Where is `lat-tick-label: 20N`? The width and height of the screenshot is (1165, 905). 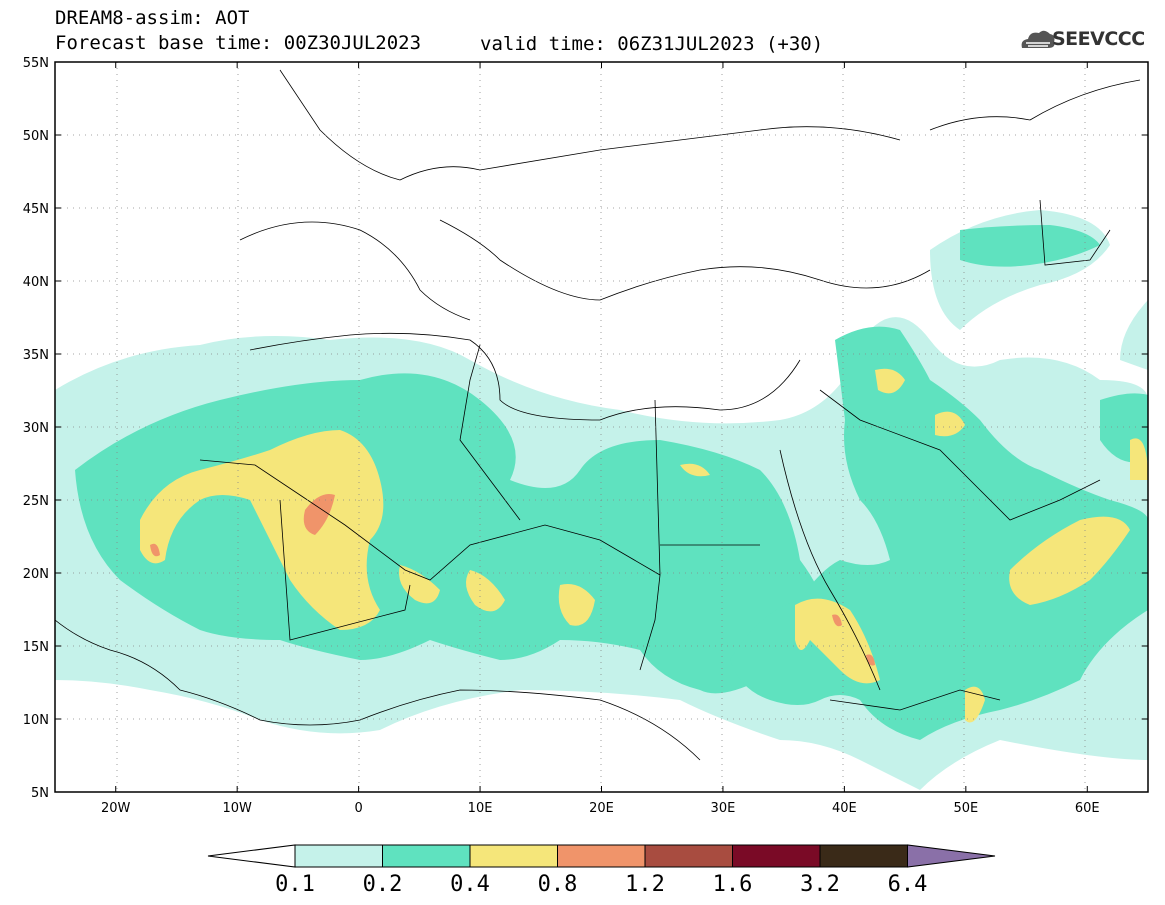
lat-tick-label: 20N is located at coordinates (36, 574).